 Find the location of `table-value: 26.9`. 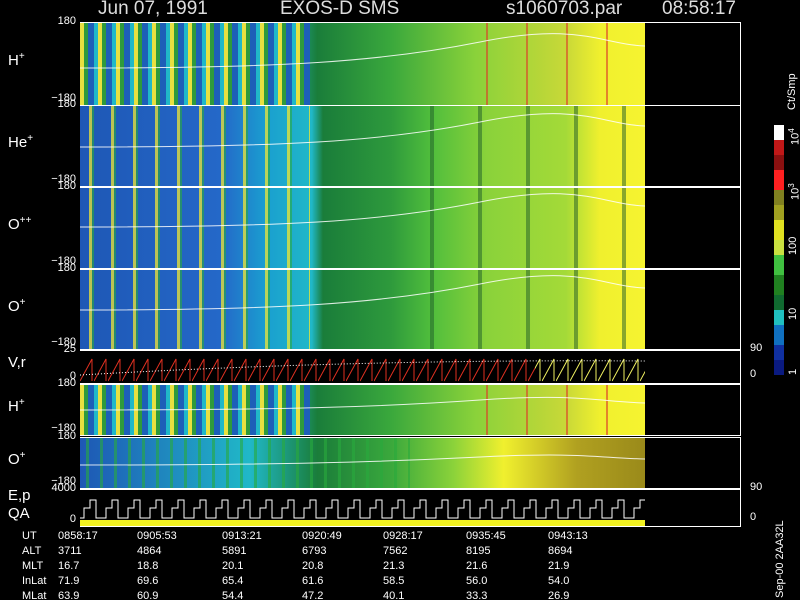

table-value: 26.9 is located at coordinates (559, 595).